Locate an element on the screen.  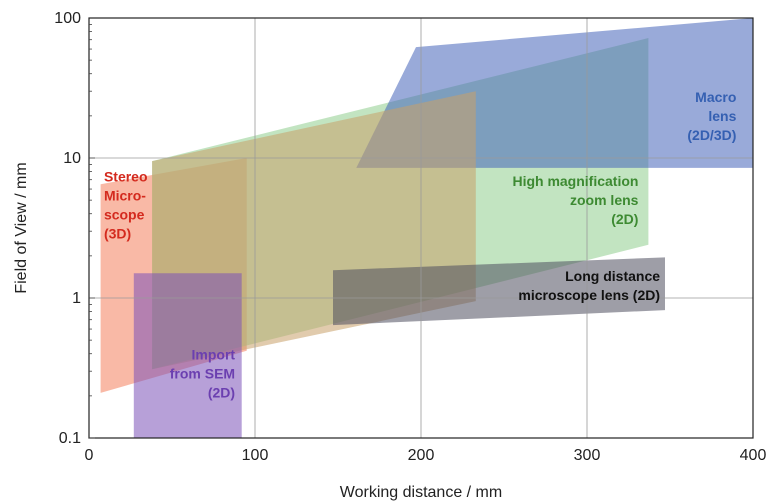
x-tick-label: 0 is located at coordinates (89, 455).